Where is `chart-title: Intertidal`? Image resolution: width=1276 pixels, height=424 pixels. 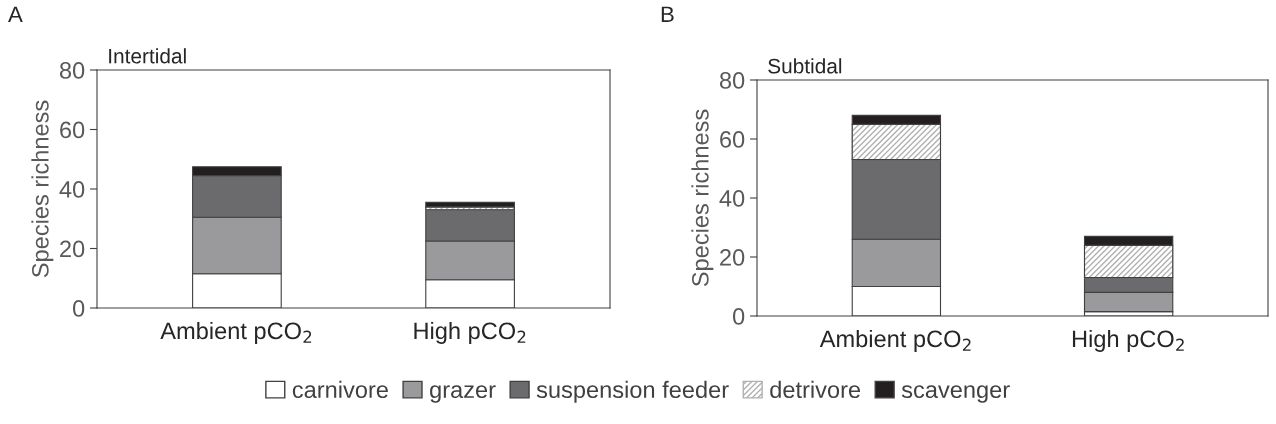 chart-title: Intertidal is located at coordinates (147, 56).